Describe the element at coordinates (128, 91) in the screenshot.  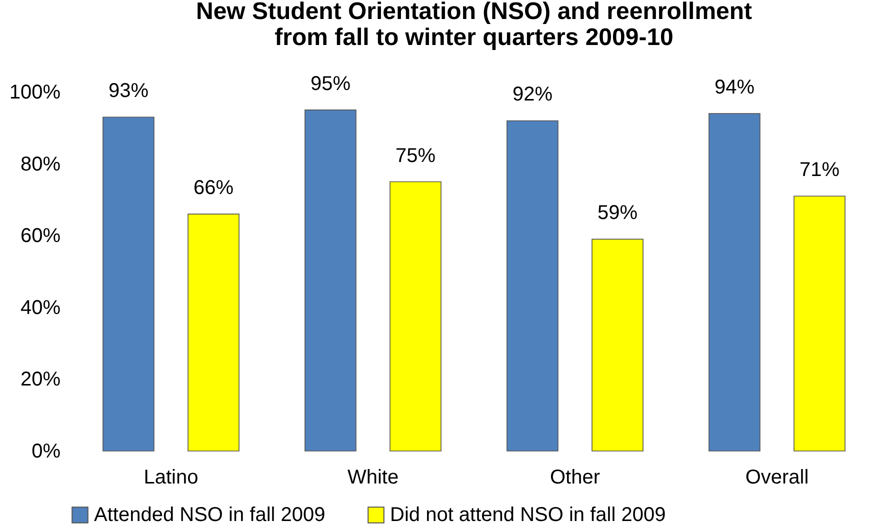
I see `data-label: 93%` at that location.